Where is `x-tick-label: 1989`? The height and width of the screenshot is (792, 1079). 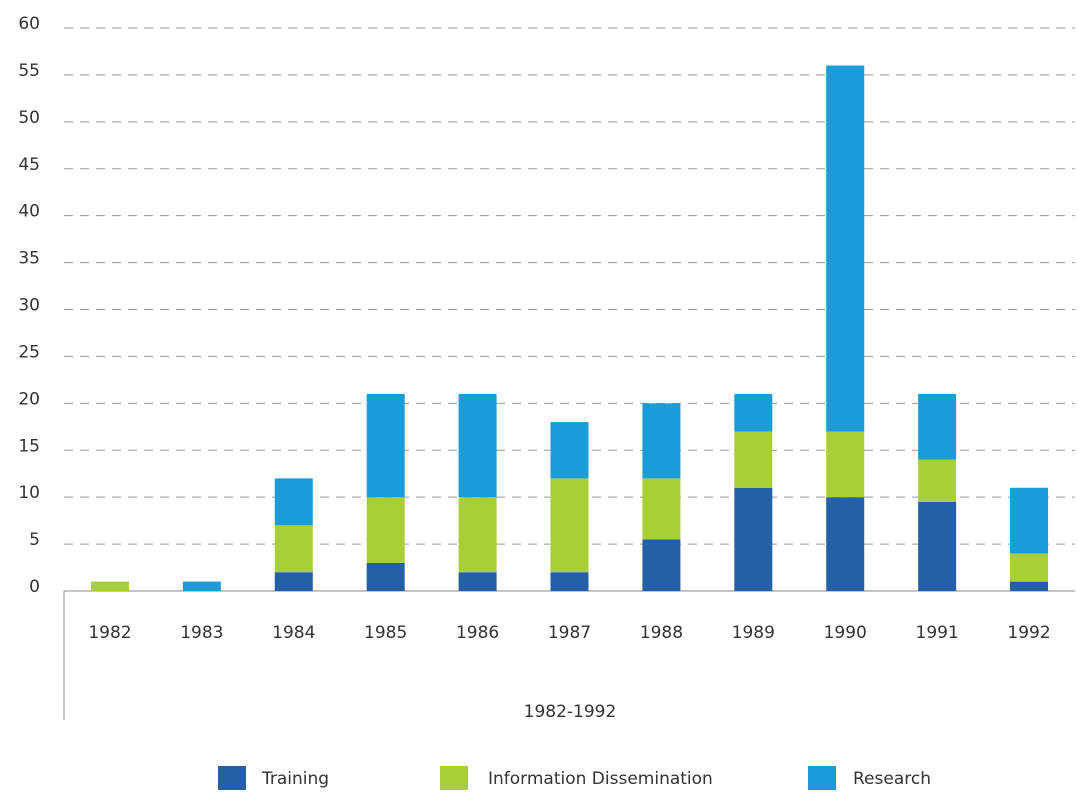 x-tick-label: 1989 is located at coordinates (753, 633).